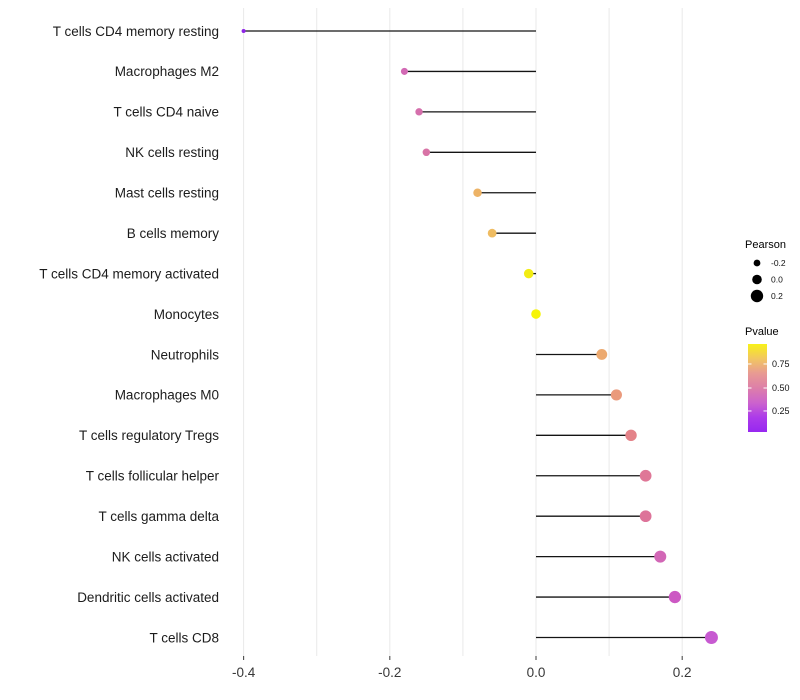  What do you see at coordinates (185, 354) in the screenshot?
I see `category-label: Neutrophils` at bounding box center [185, 354].